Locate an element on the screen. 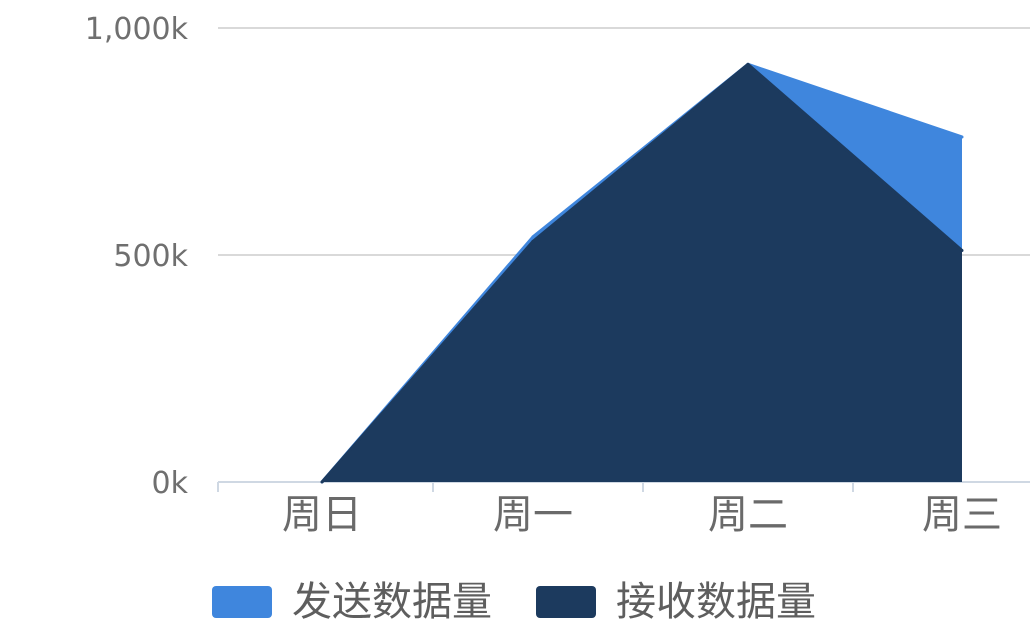 The image size is (1030, 625). y-tick-label-1: 500k is located at coordinates (150, 256).